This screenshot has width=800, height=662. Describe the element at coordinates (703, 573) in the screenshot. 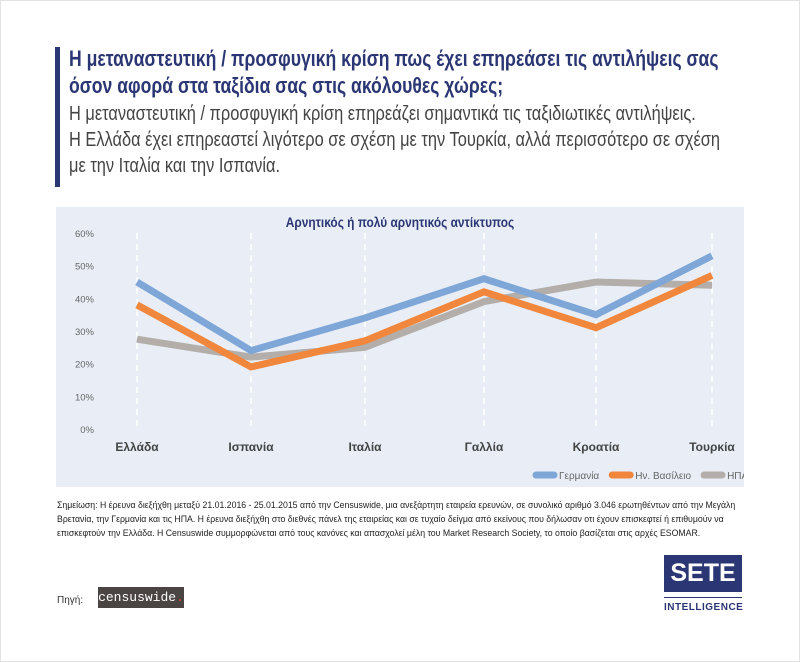

I see `sete-logo: SETE` at that location.